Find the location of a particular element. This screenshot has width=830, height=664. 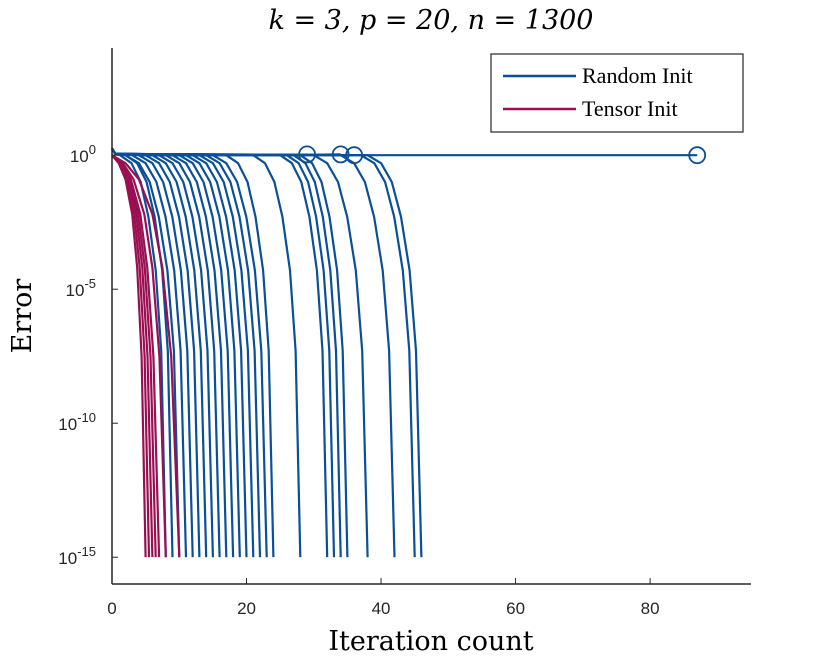

x-tick-label: 20 is located at coordinates (246, 608).